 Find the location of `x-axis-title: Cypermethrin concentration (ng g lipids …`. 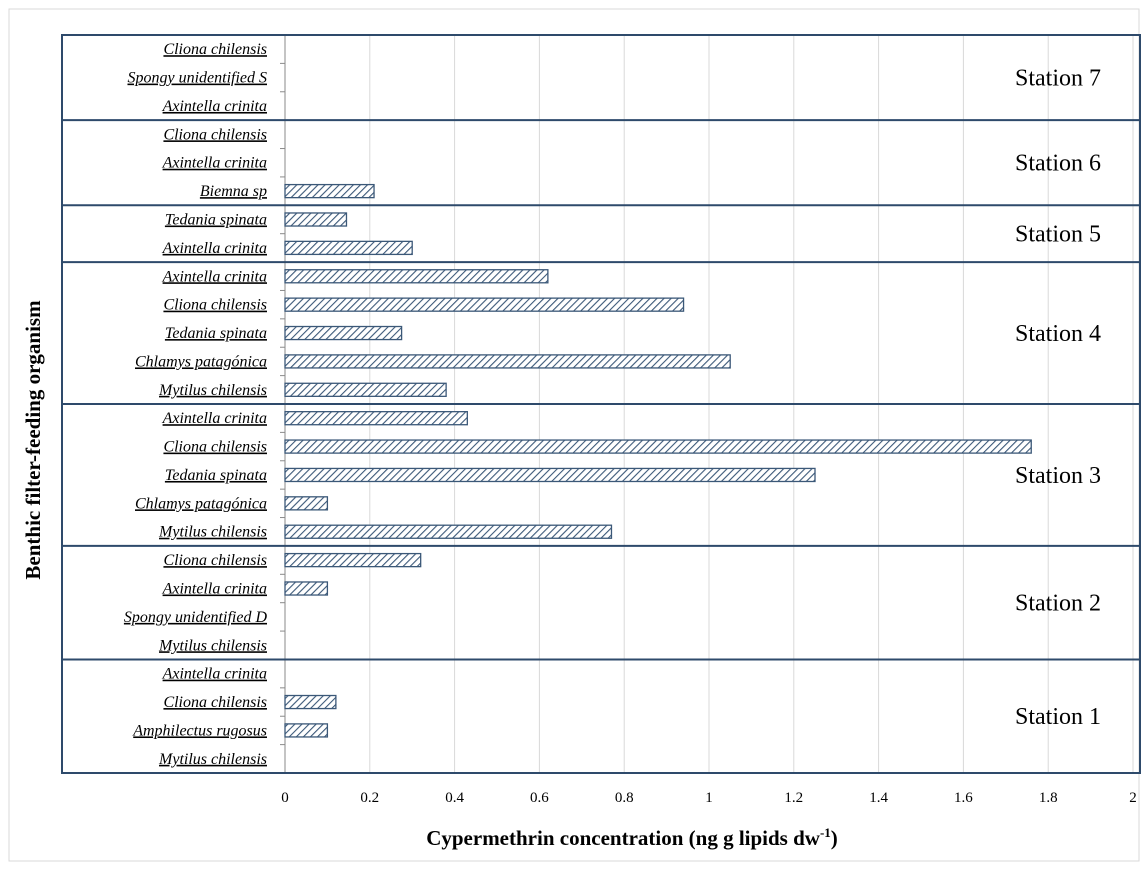

x-axis-title: Cypermethrin concentration (ng g lipids … is located at coordinates (632, 837).